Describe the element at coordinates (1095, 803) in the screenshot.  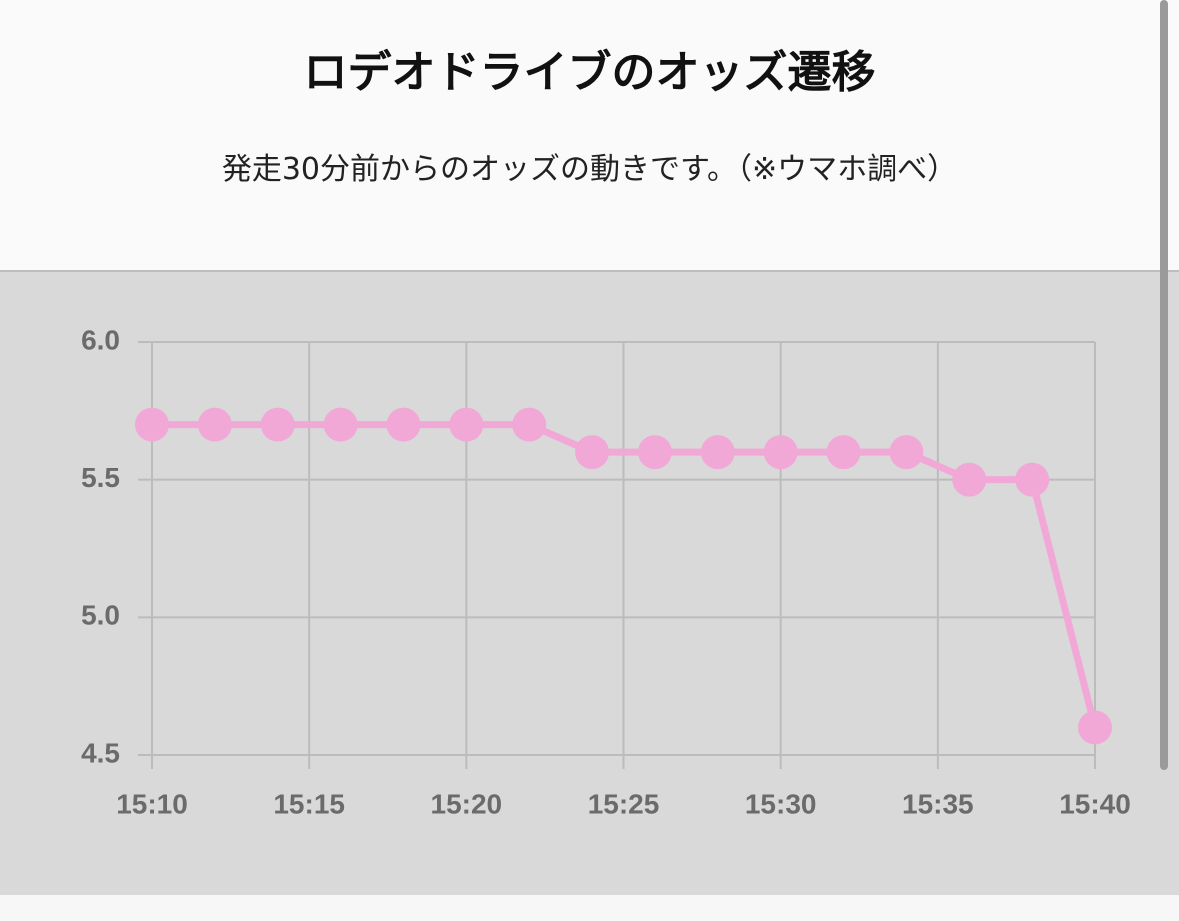
I see `x-tick-label: 15:40` at that location.